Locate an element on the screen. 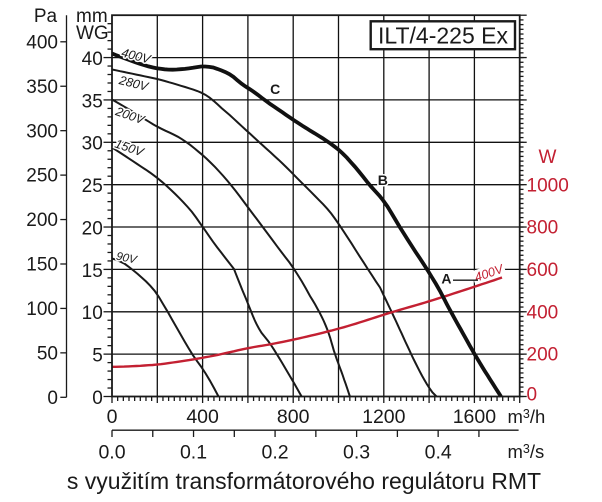 Image resolution: width=602 pixels, height=502 pixels. svg-text: 150 is located at coordinates (42, 265).